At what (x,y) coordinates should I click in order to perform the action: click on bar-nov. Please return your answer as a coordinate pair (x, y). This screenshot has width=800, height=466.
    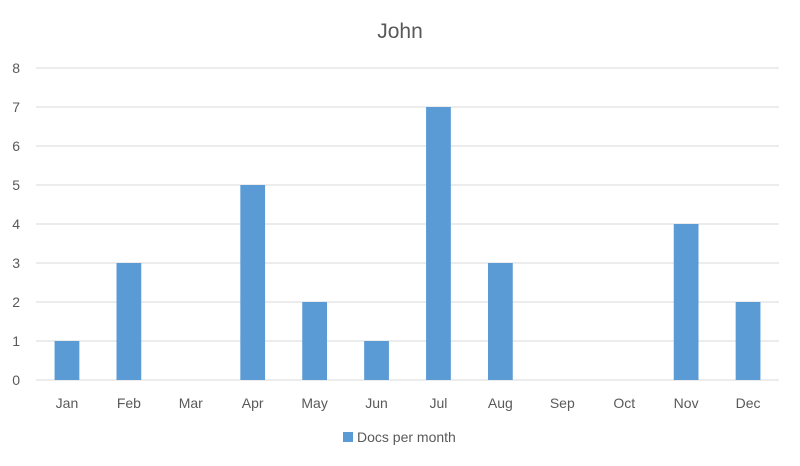
    Looking at the image, I should click on (686, 302).